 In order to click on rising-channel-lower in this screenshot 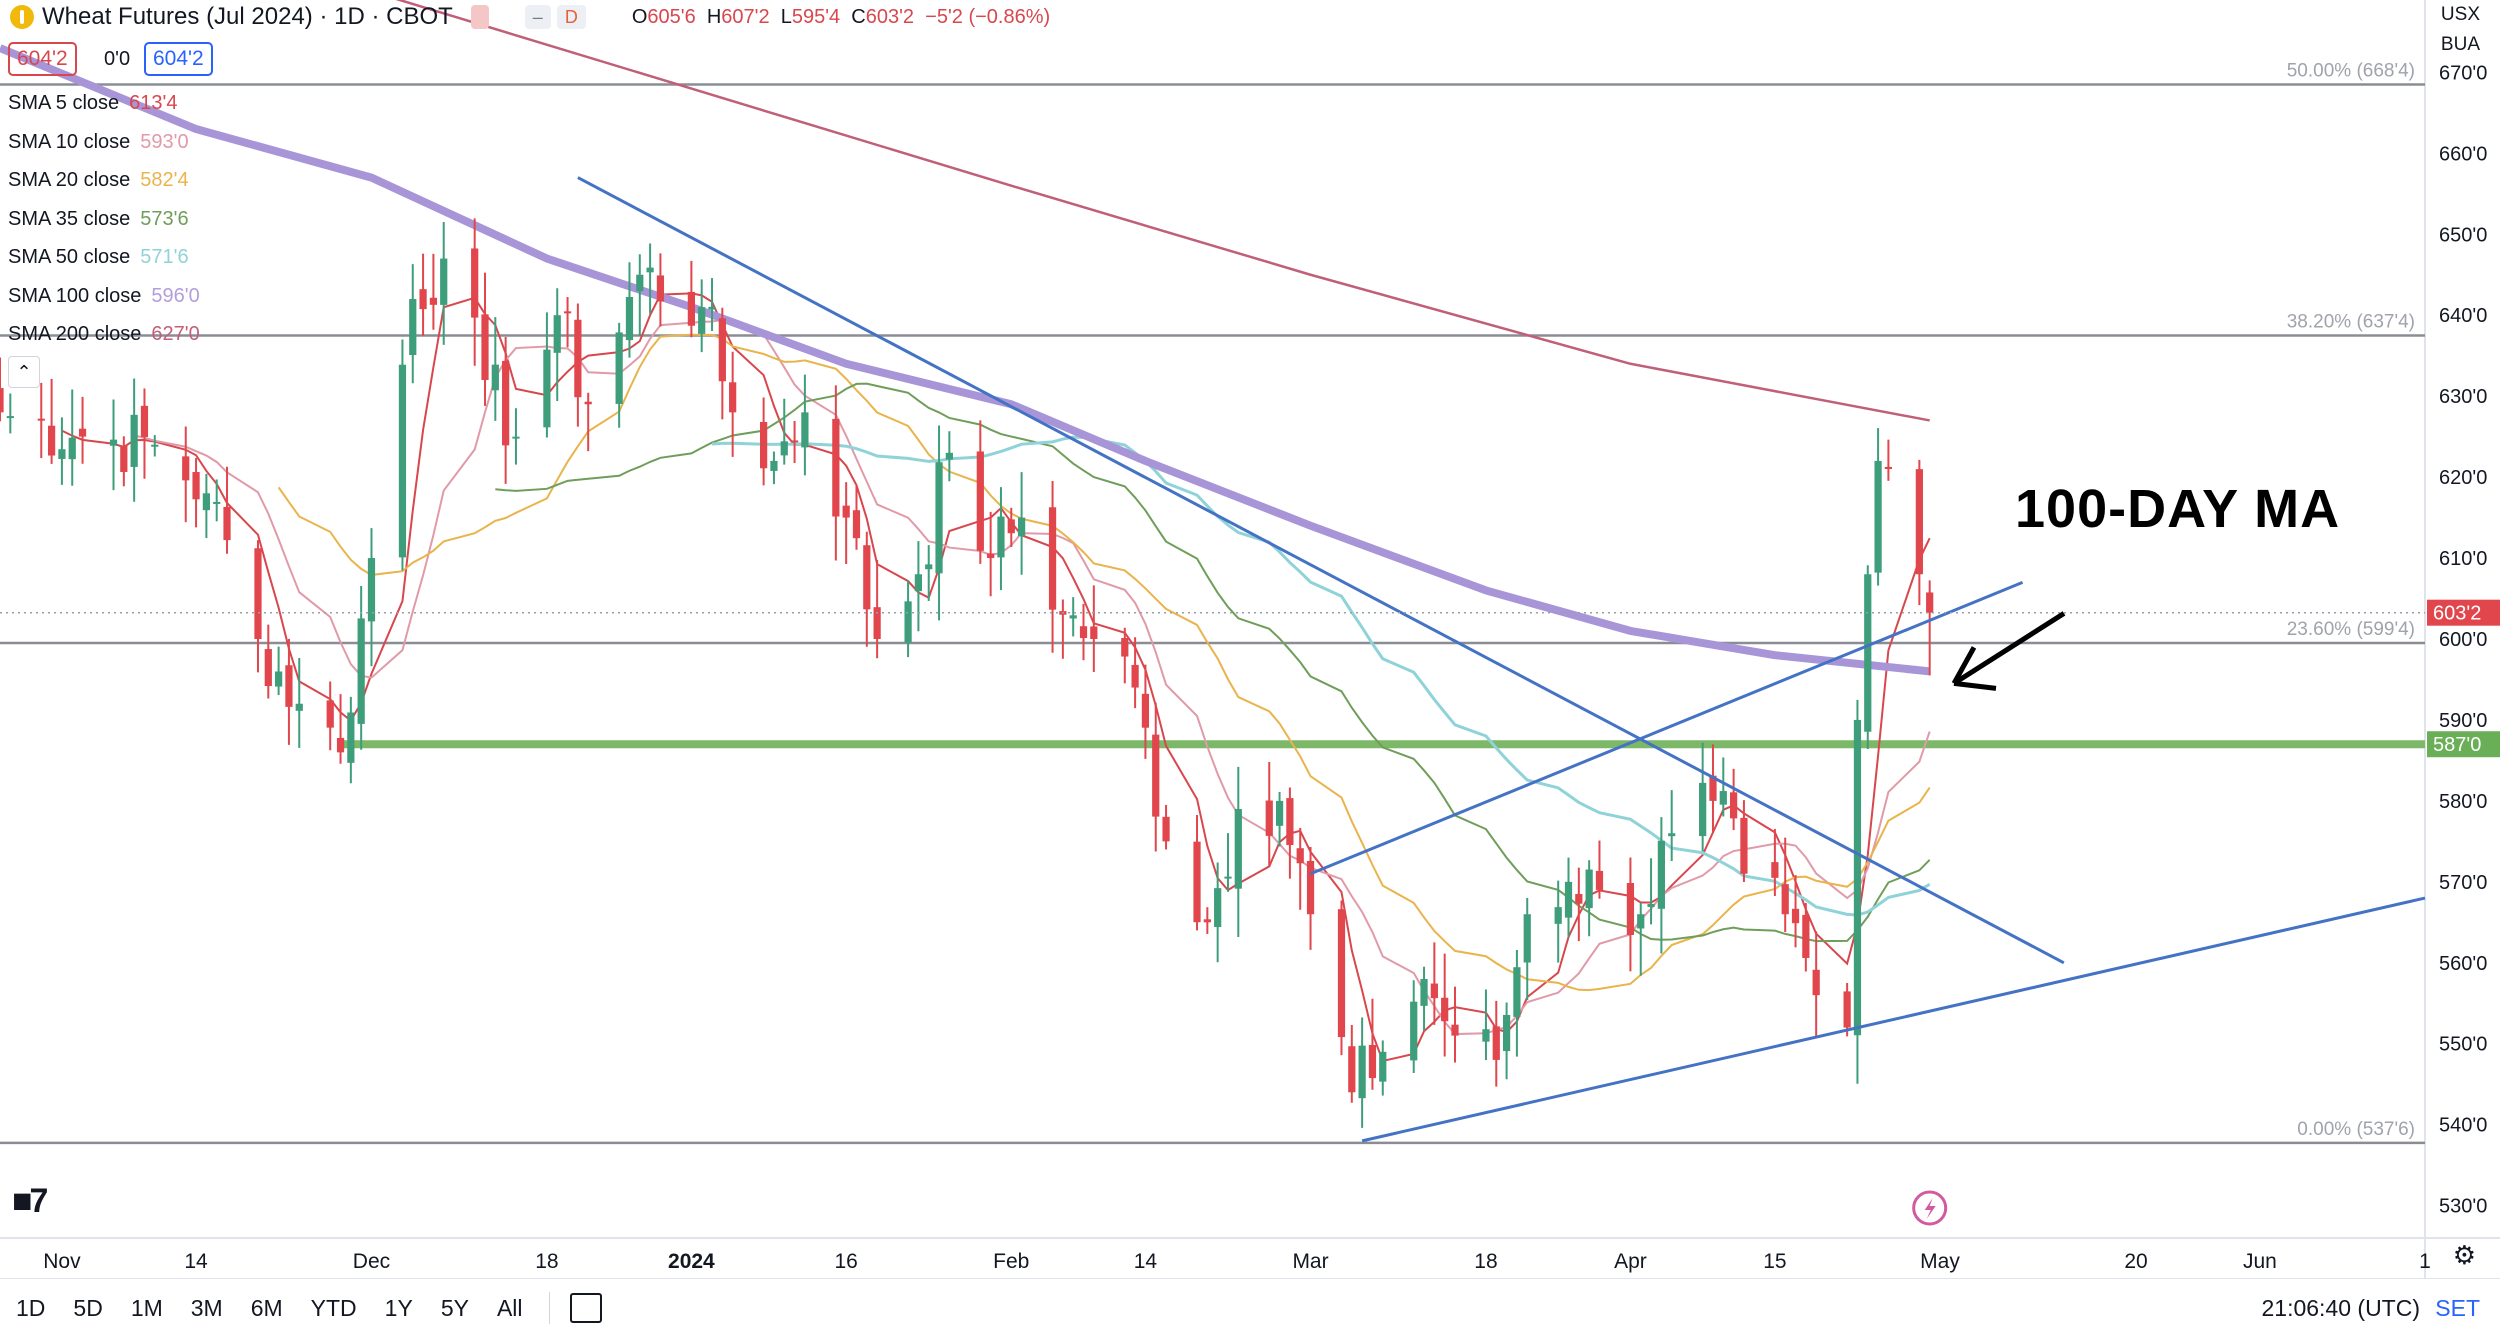, I will do `click(1893, 1019)`.